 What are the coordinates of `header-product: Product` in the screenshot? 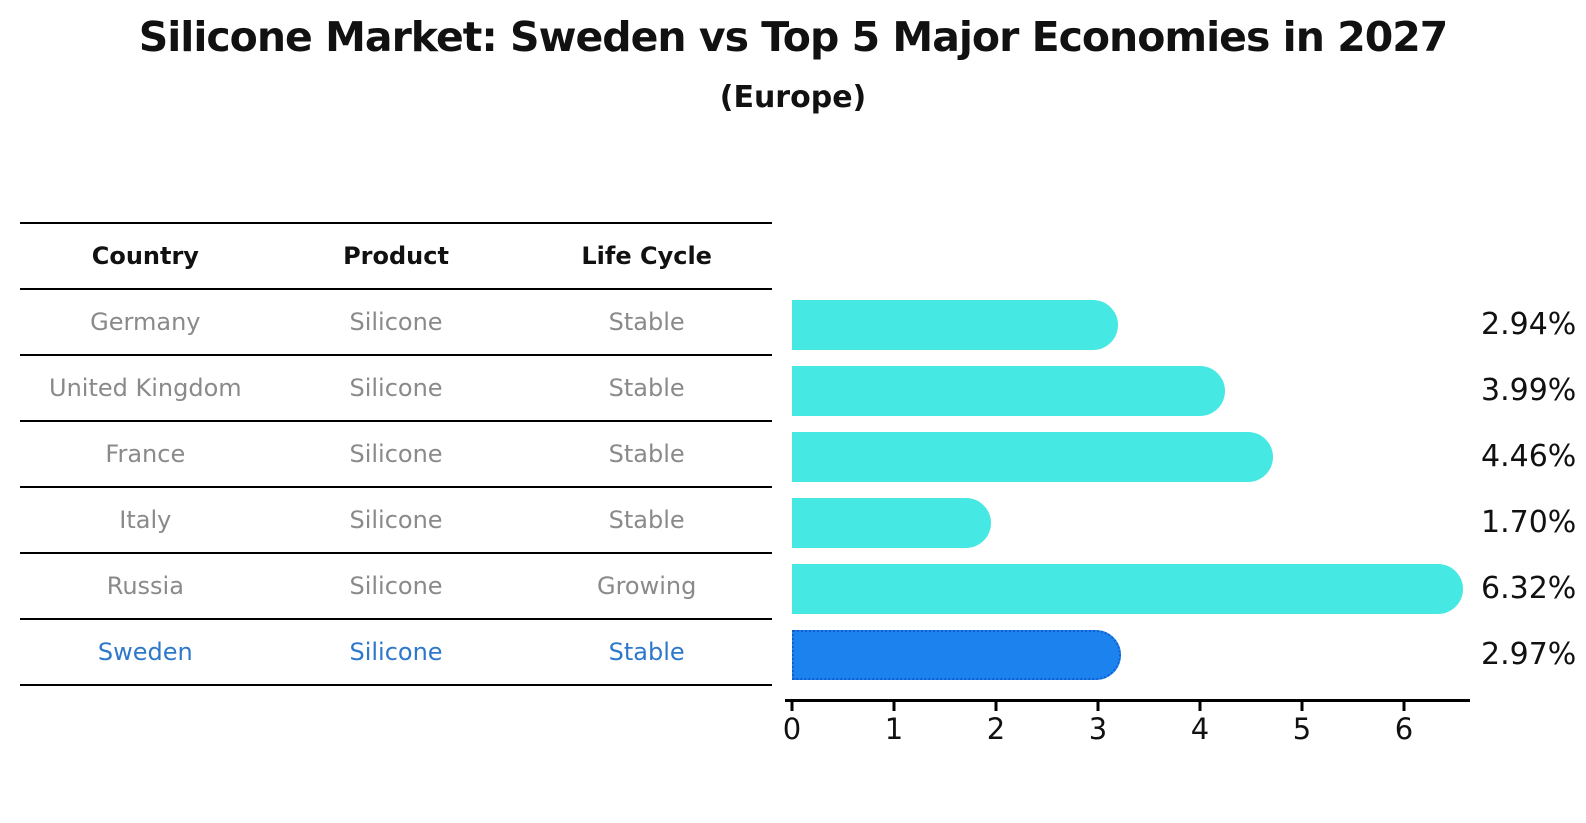 It's located at (396, 256).